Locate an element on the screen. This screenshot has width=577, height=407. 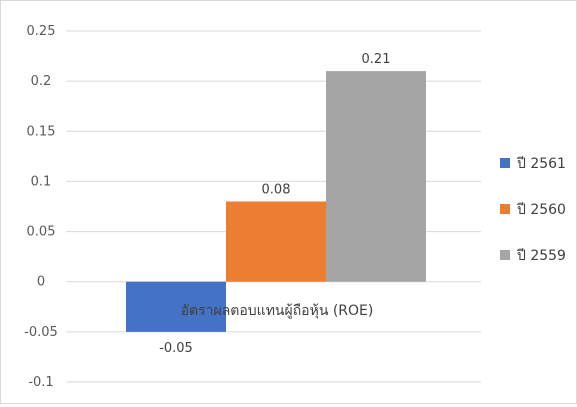
legend-label: ปี 2560 is located at coordinates (541, 210).